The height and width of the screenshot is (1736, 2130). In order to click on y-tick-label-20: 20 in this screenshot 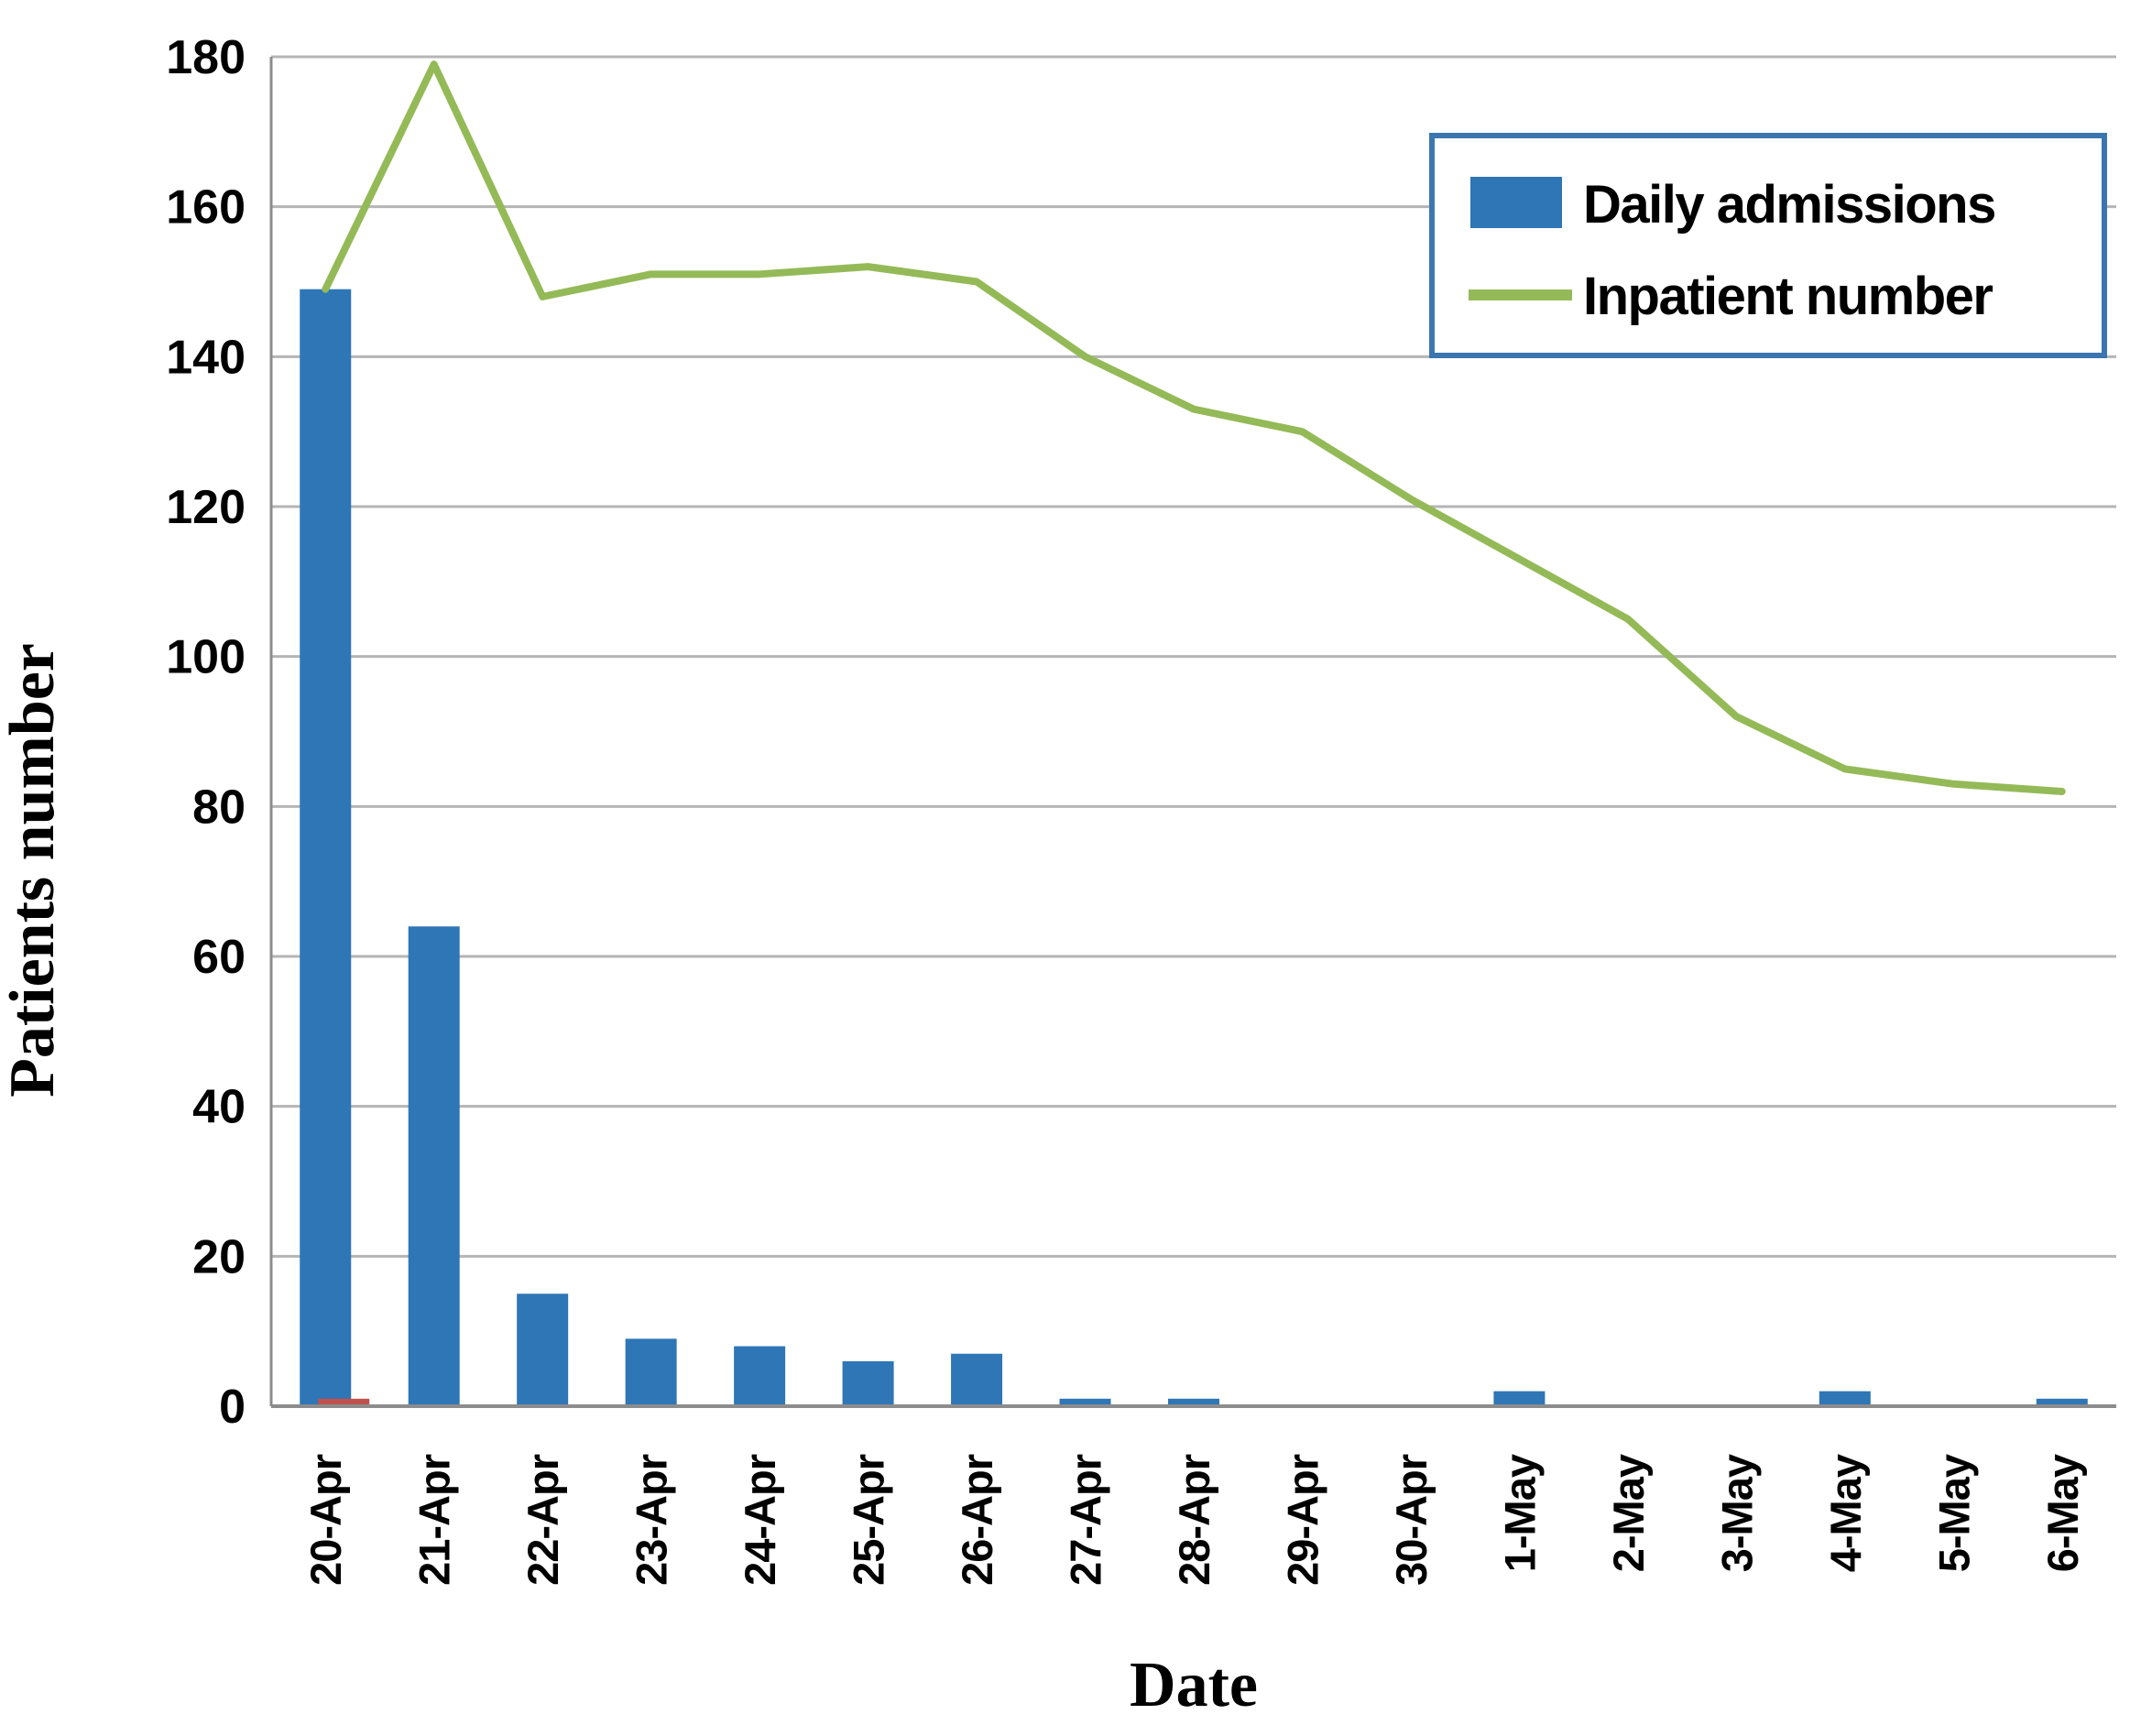, I will do `click(219, 1256)`.